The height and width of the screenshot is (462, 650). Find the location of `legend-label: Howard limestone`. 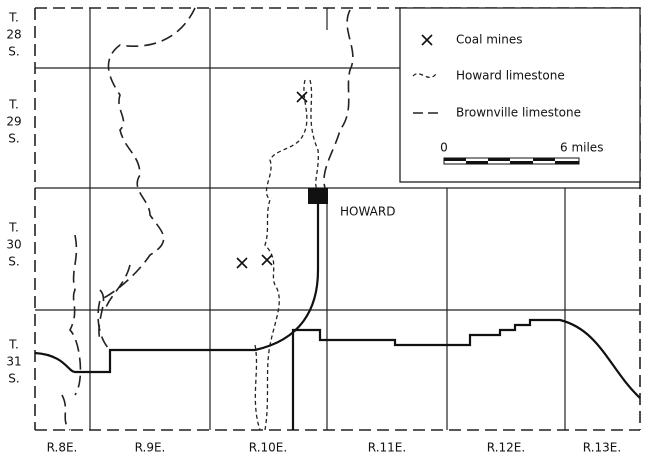

legend-label: Howard limestone is located at coordinates (510, 76).